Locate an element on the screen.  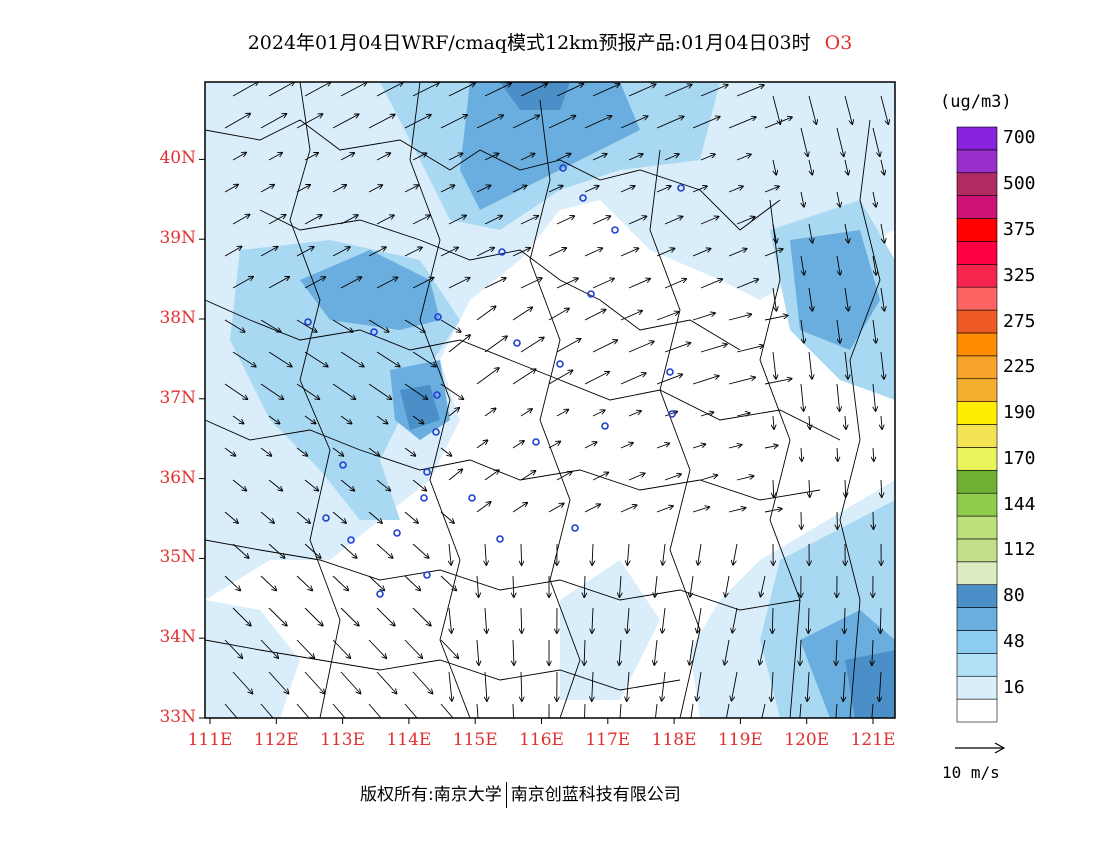
o3-region-dark-west is located at coordinates (370, 290).